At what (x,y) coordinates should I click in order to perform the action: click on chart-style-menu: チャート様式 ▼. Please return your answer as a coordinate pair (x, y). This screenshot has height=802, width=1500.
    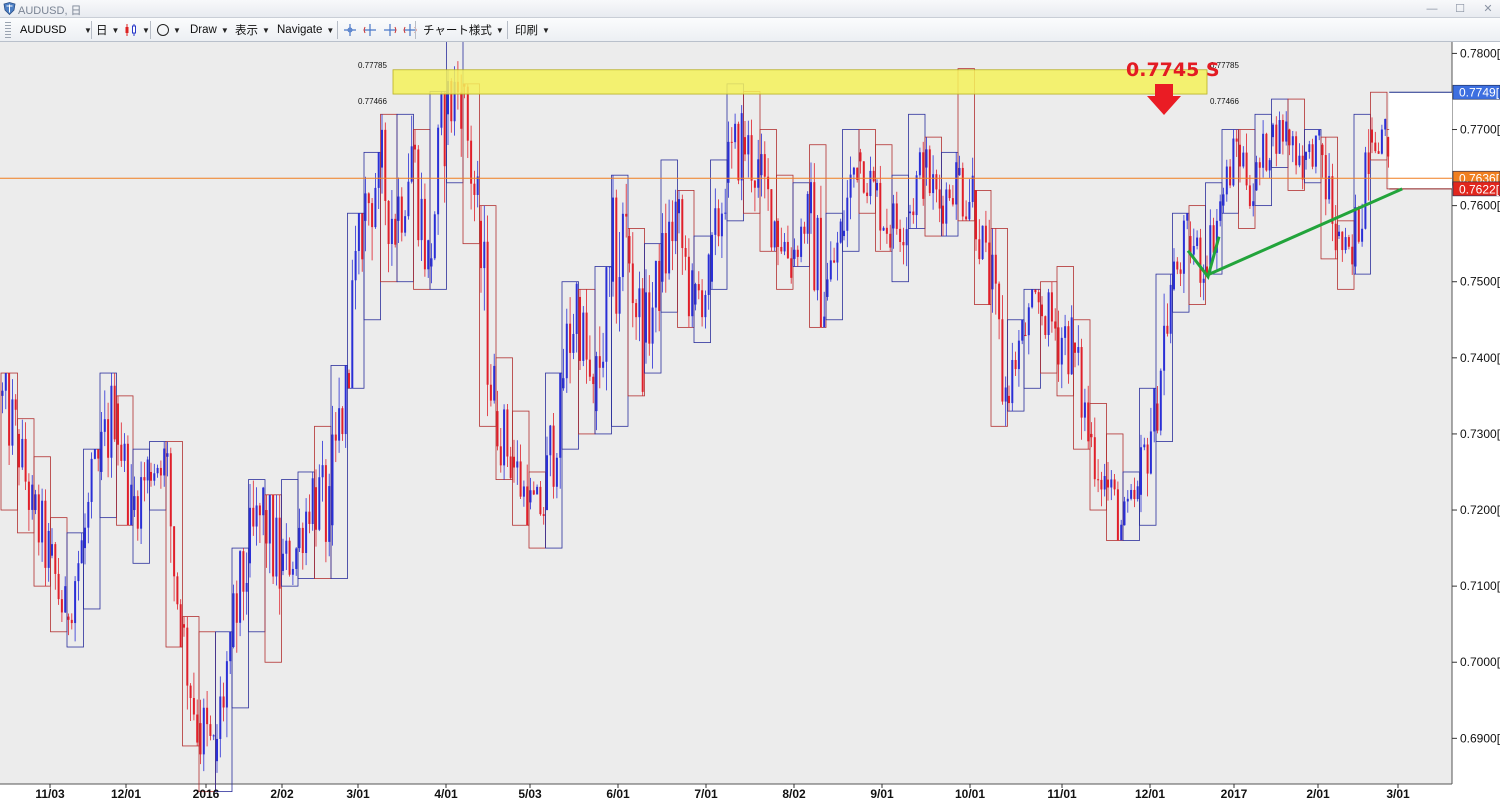
    Looking at the image, I should click on (463, 30).